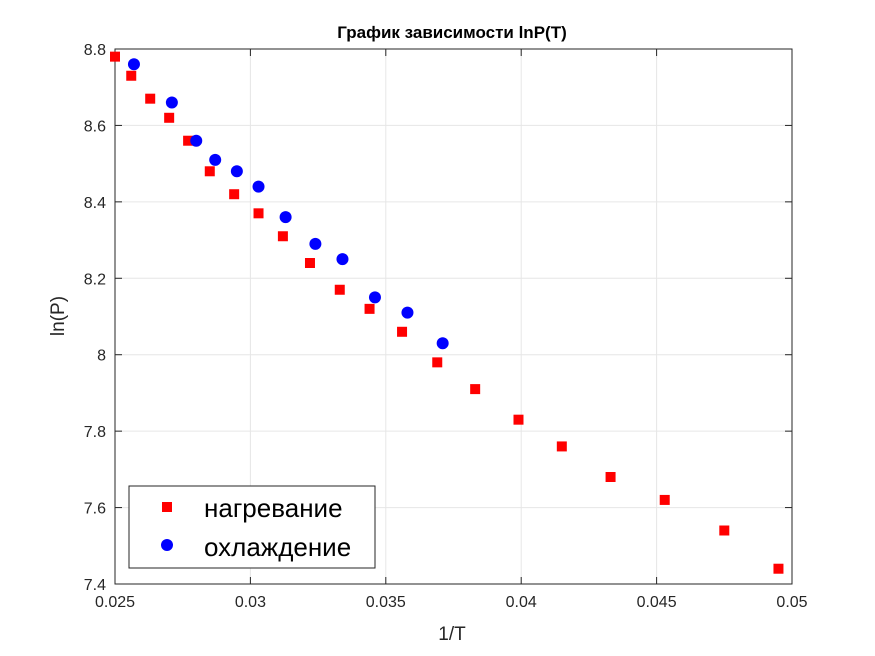 The image size is (875, 656). Describe the element at coordinates (657, 602) in the screenshot. I see `x-tick-label: 0.045` at that location.